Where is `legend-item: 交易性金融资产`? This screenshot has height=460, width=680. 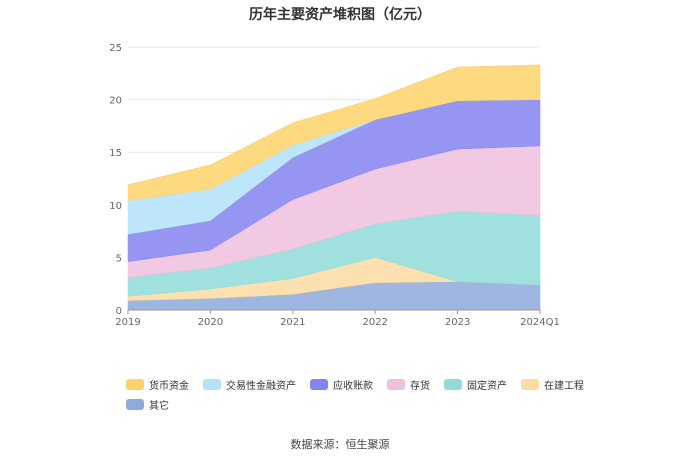 legend-item: 交易性金融资产 is located at coordinates (249, 384).